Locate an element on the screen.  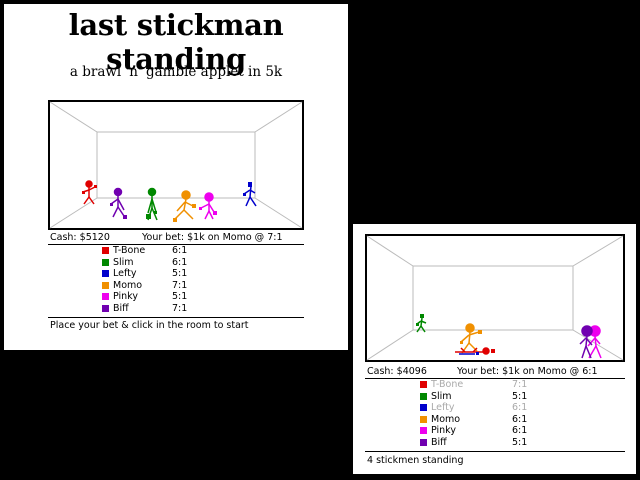
fighter-row: Slim 6:1 is located at coordinates (182, 263).